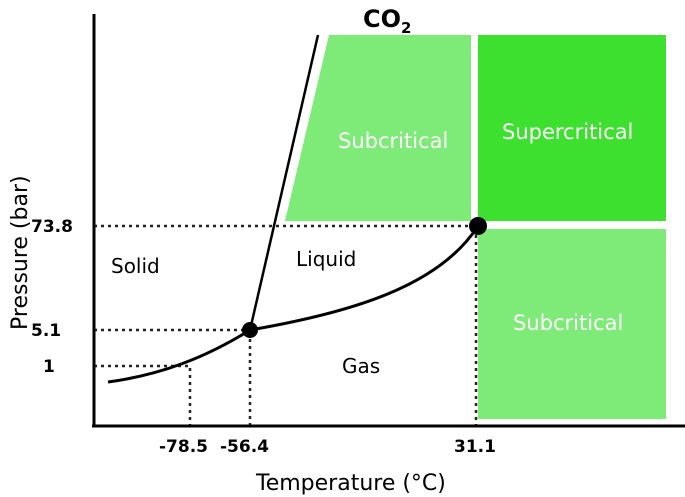  I want to click on melting-curve, so click(284, 182).